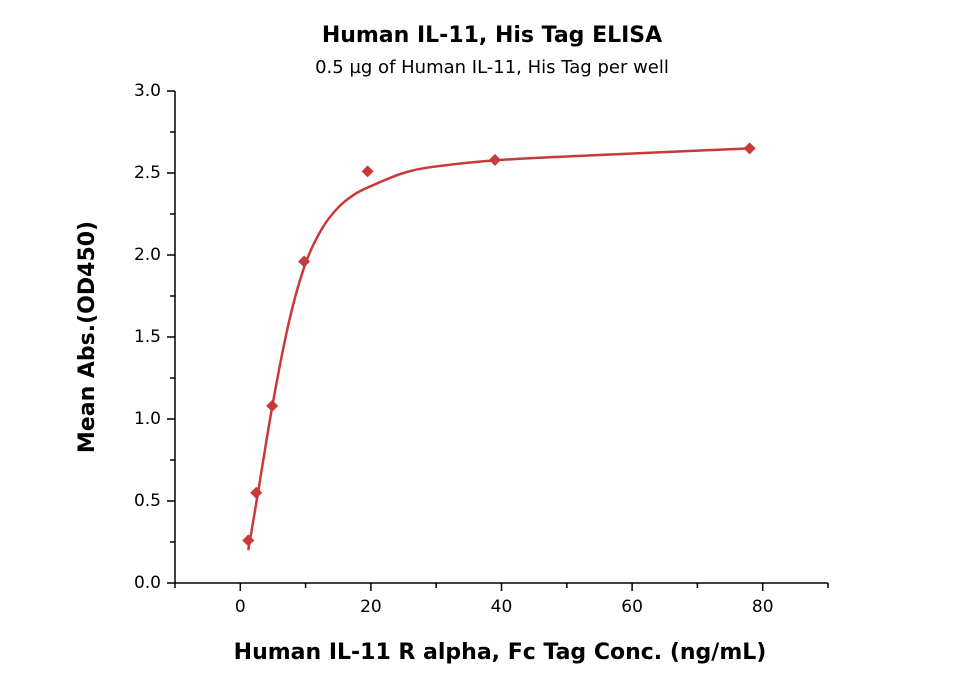 The image size is (959, 685). I want to click on x-tick-label: 80, so click(763, 607).